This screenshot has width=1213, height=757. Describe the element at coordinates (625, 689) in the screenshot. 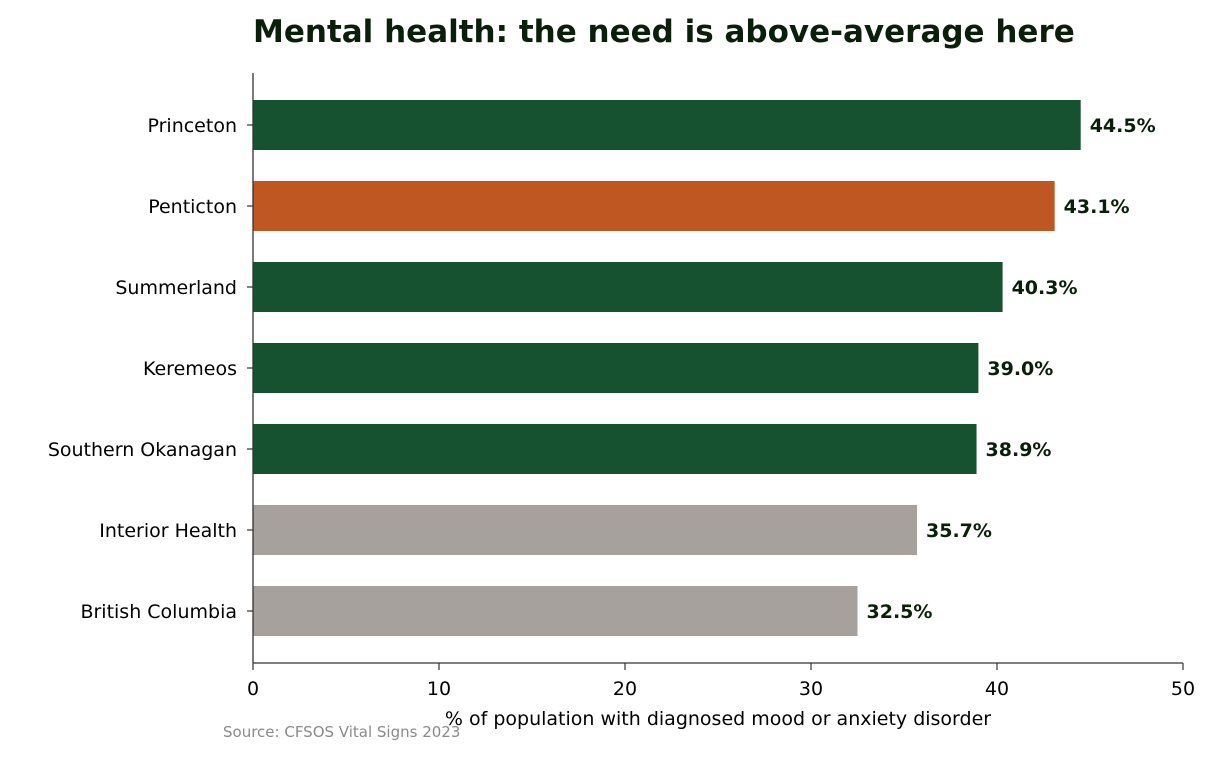

I see `x-tick-label: 20` at that location.